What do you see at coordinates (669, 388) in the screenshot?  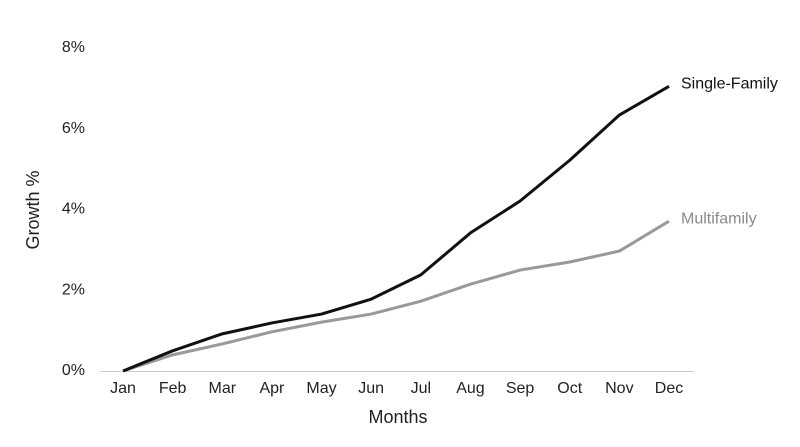 I see `x-tick-label: Dec` at bounding box center [669, 388].